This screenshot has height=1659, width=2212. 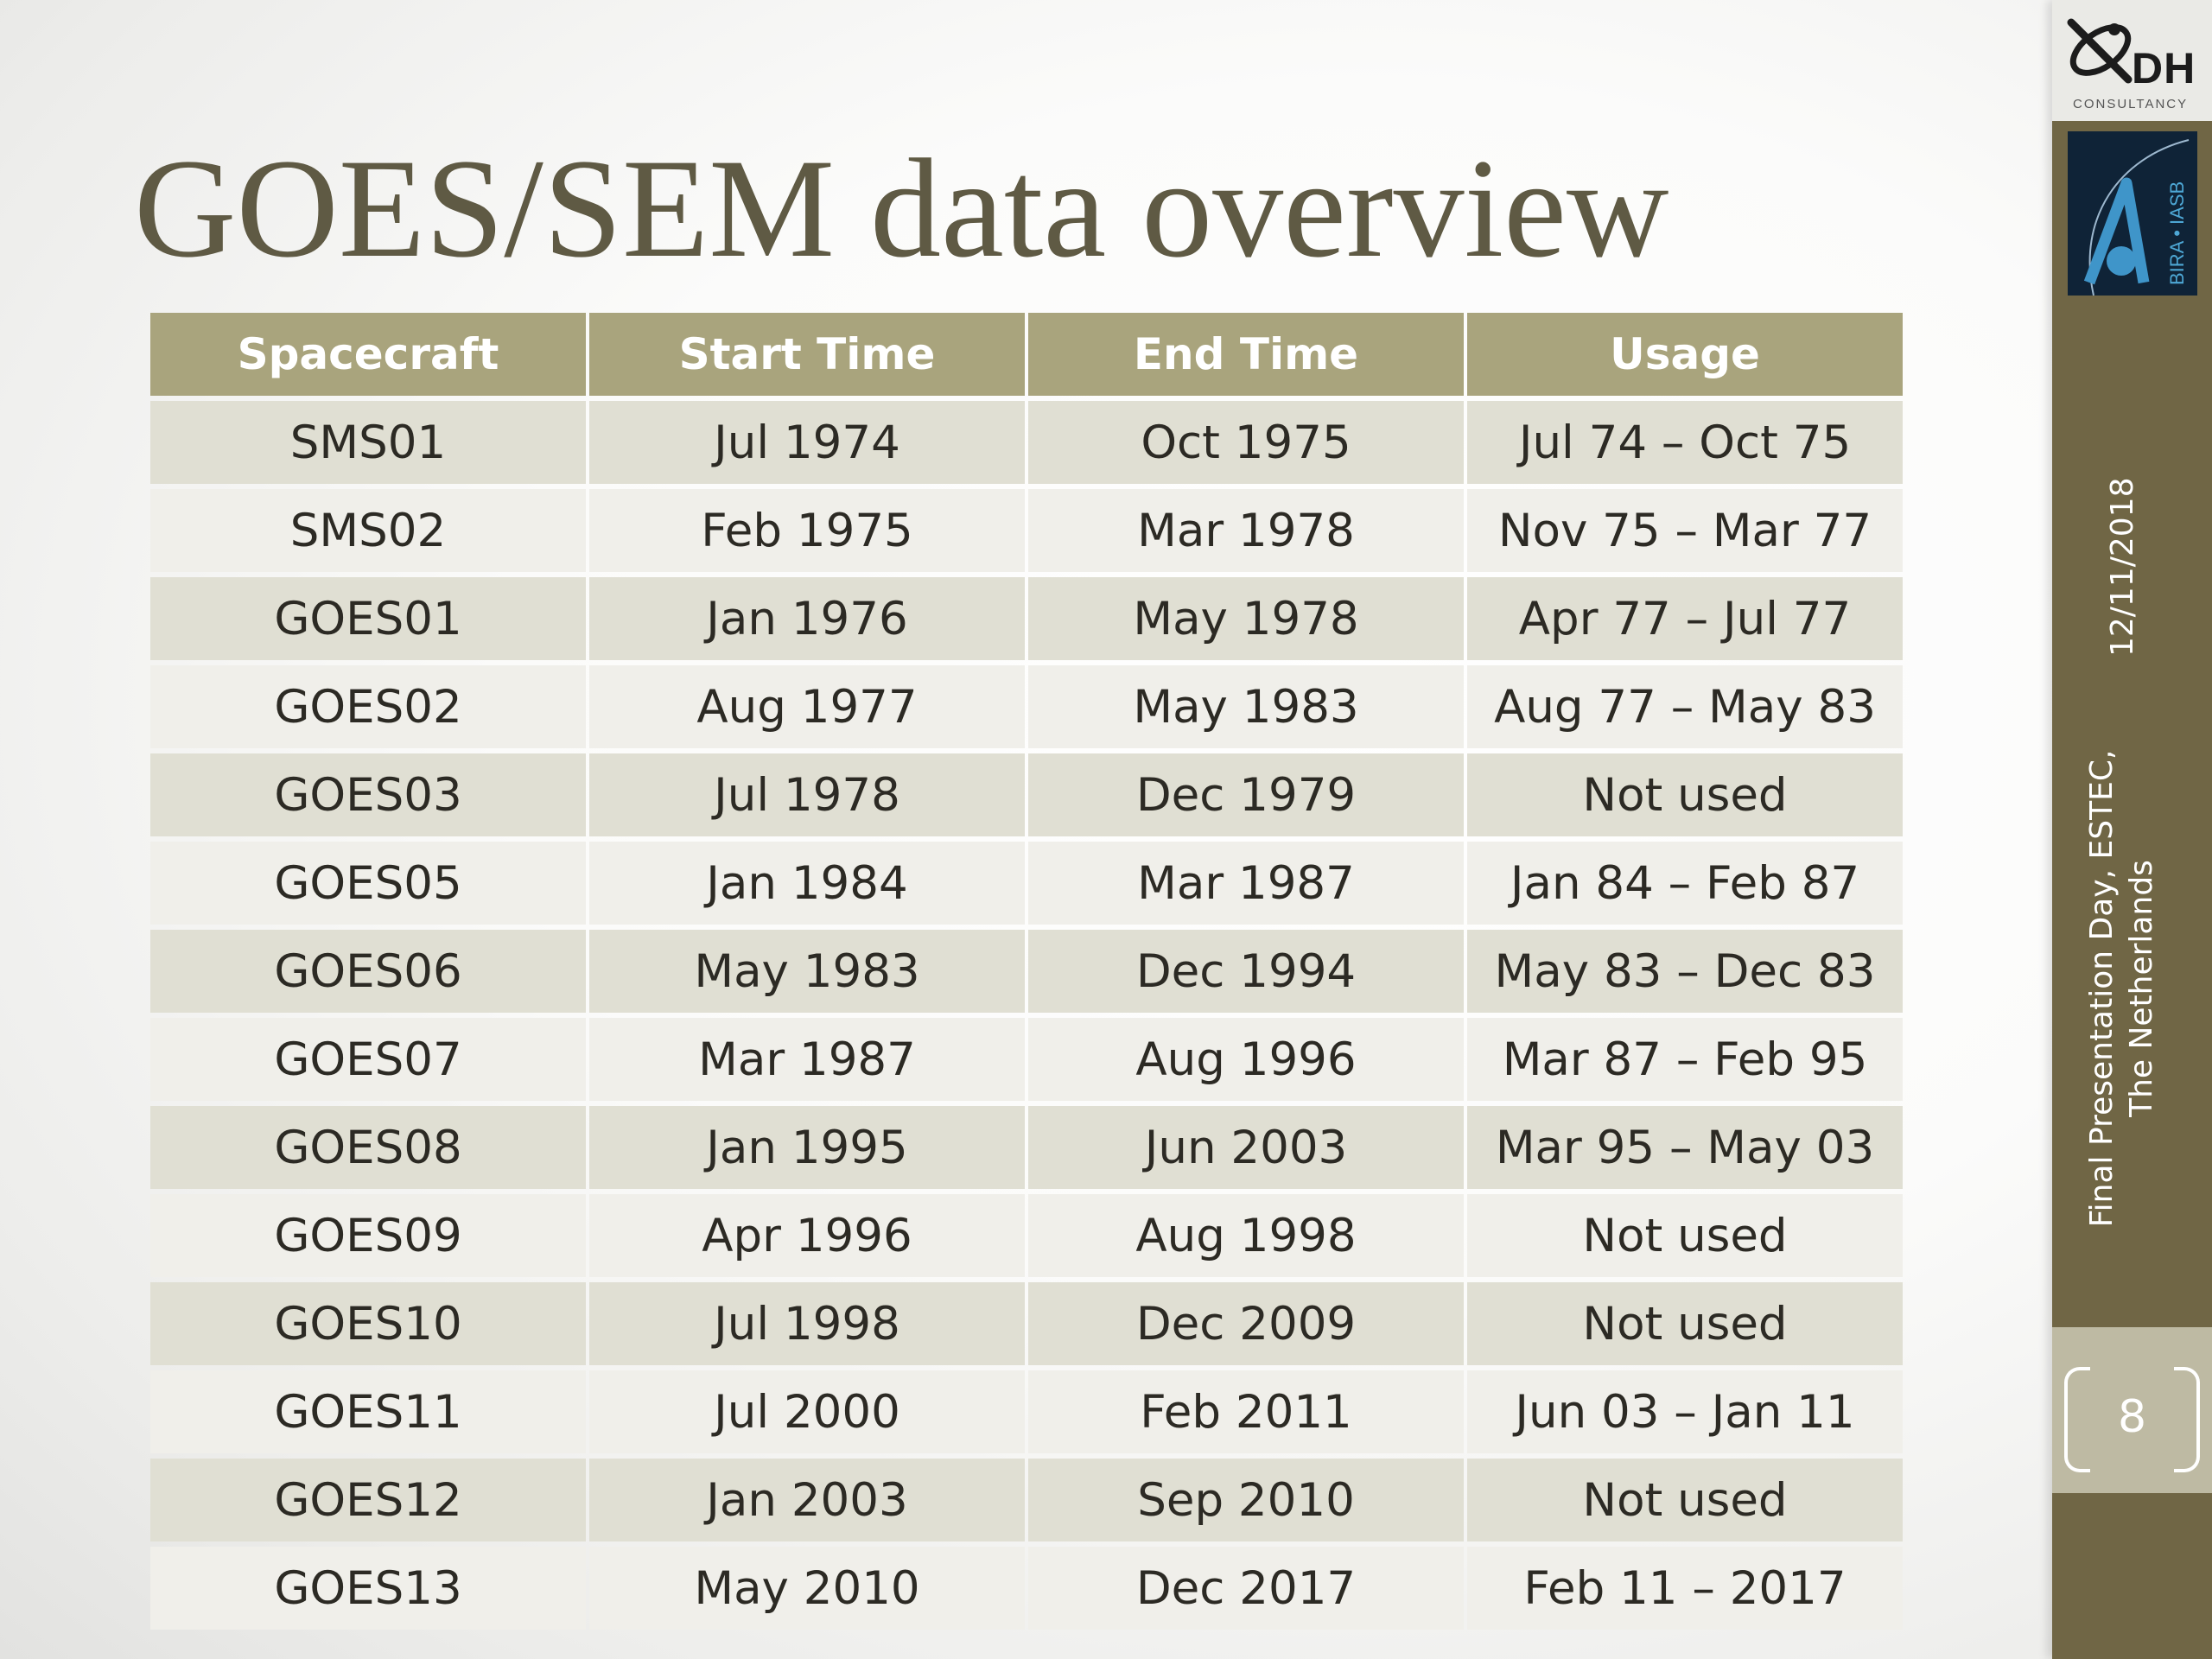 What do you see at coordinates (2132, 1417) in the screenshot?
I see `page-number: 8` at bounding box center [2132, 1417].